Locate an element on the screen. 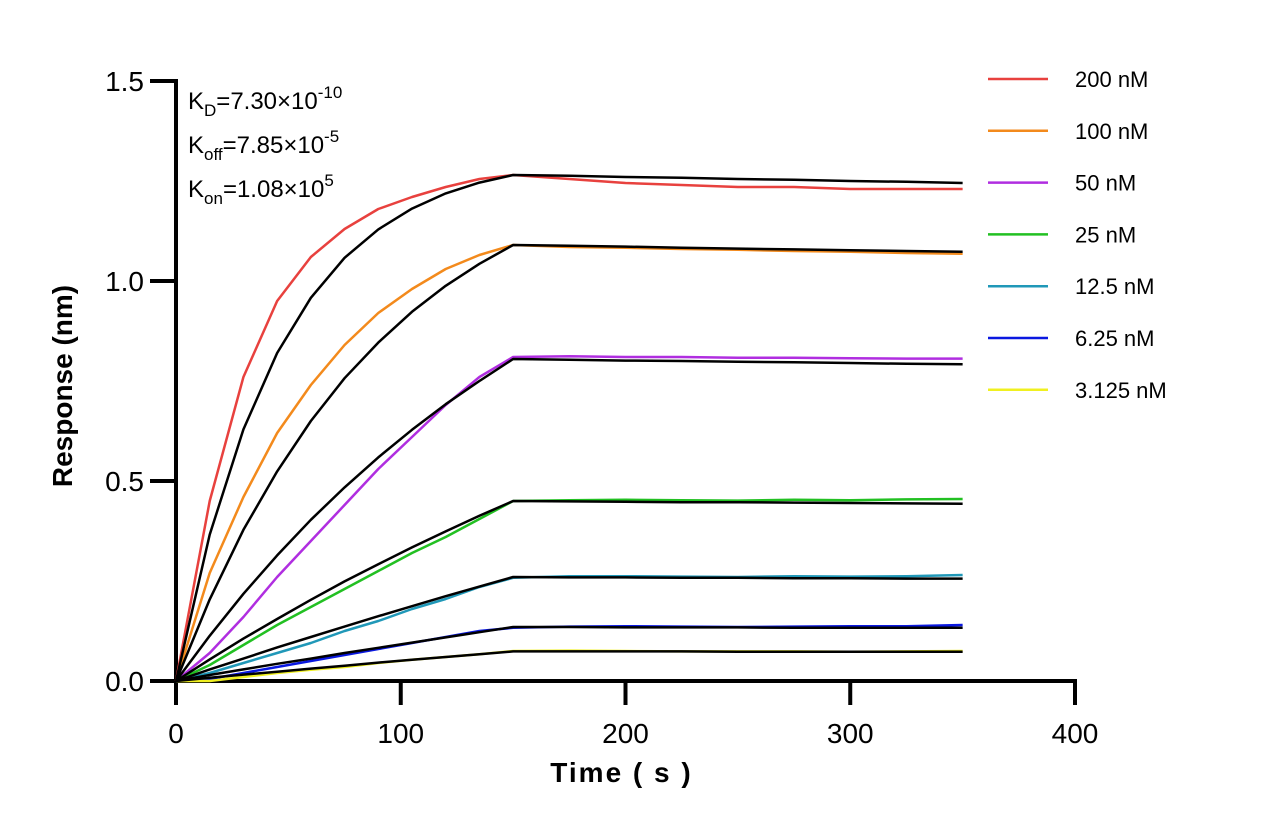 Image resolution: width=1285 pixels, height=834 pixels. y-tick-label: 1.5 is located at coordinates (124, 81).